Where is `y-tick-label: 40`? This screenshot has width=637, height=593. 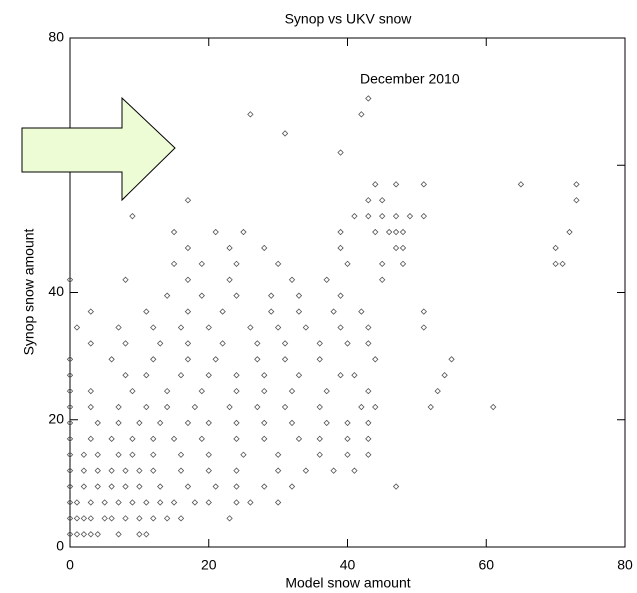
y-tick-label: 40 is located at coordinates (56, 291).